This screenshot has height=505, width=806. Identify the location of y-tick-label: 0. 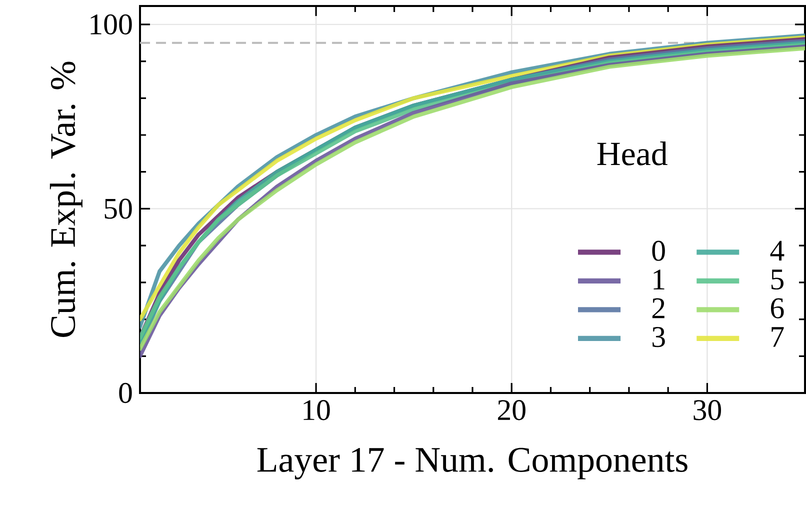
(125, 393).